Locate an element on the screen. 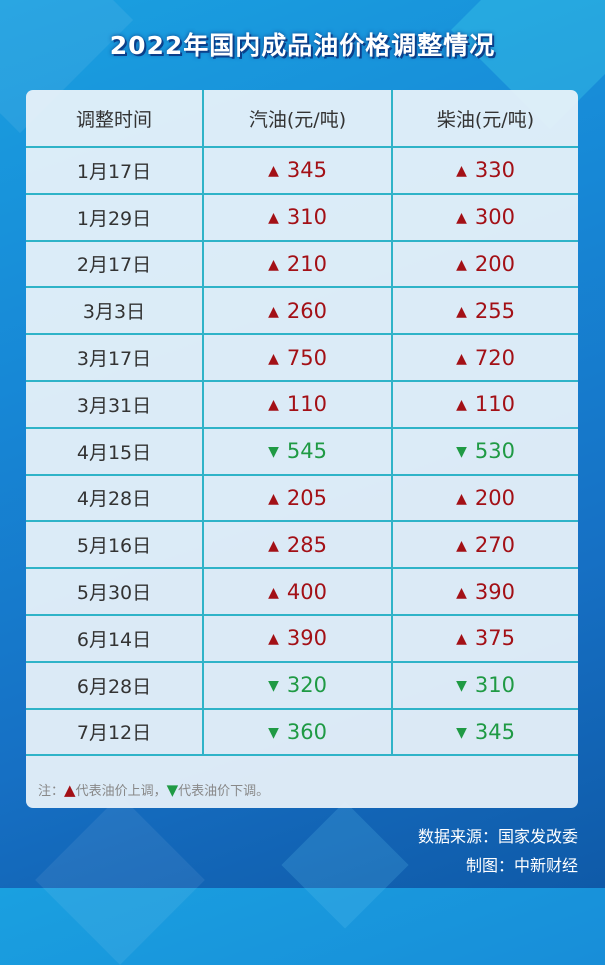  table-row: 3月31日 ▲ 110 ▲ 110 is located at coordinates (302, 404).